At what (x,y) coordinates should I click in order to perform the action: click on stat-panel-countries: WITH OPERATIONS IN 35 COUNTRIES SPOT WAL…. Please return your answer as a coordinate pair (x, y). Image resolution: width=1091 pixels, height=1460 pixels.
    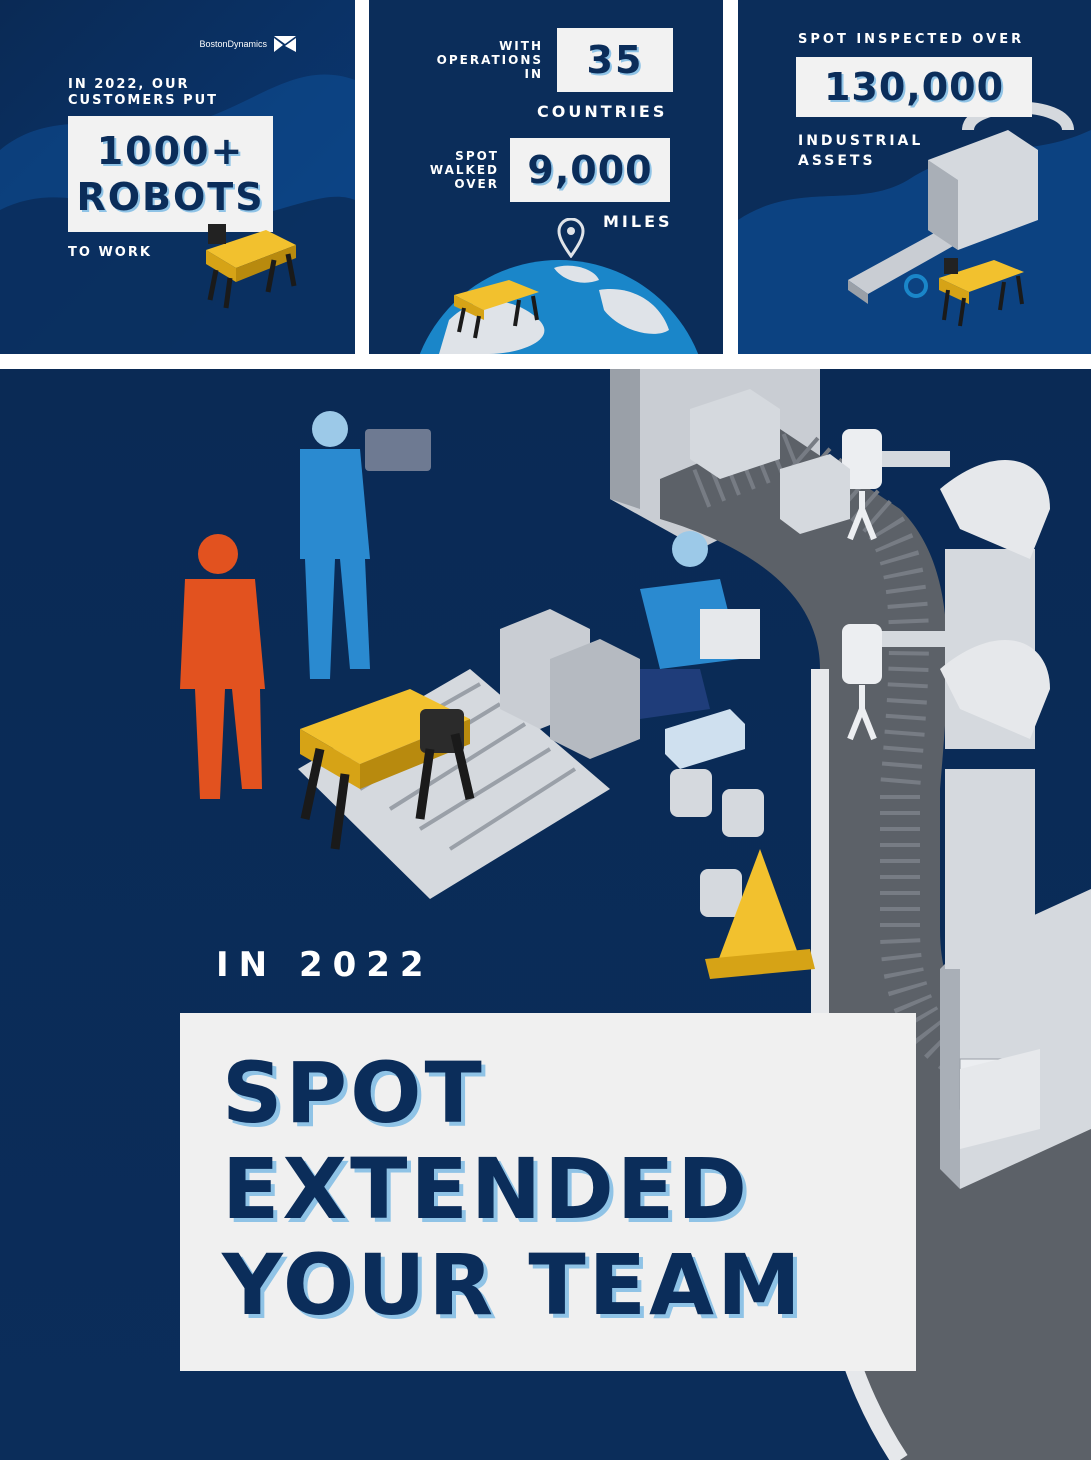
    Looking at the image, I should click on (546, 177).